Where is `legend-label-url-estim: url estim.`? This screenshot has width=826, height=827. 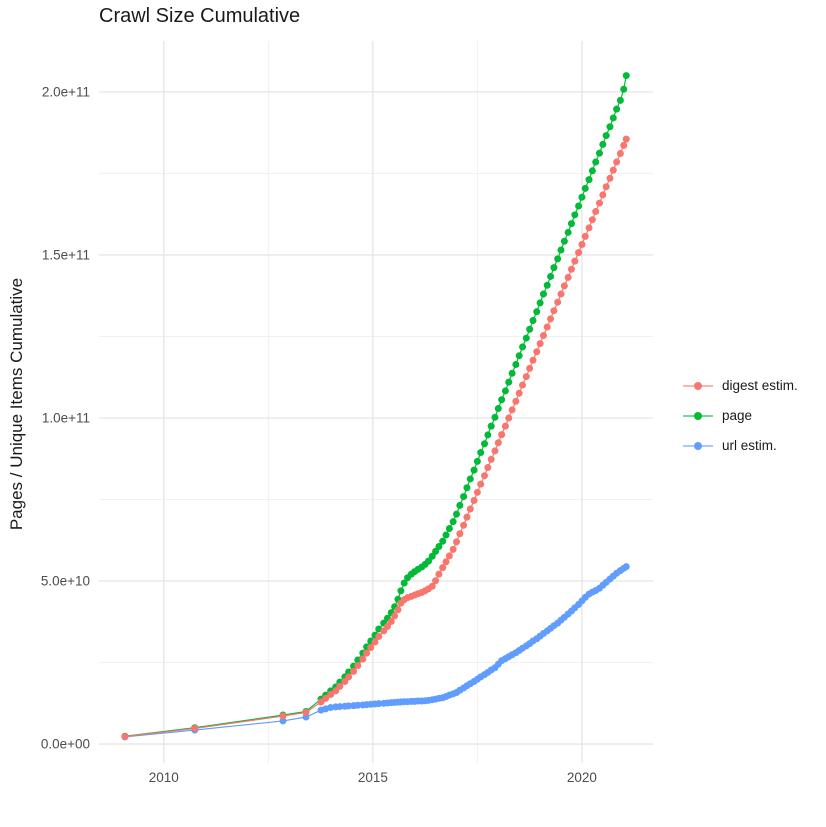
legend-label-url-estim: url estim. is located at coordinates (749, 445).